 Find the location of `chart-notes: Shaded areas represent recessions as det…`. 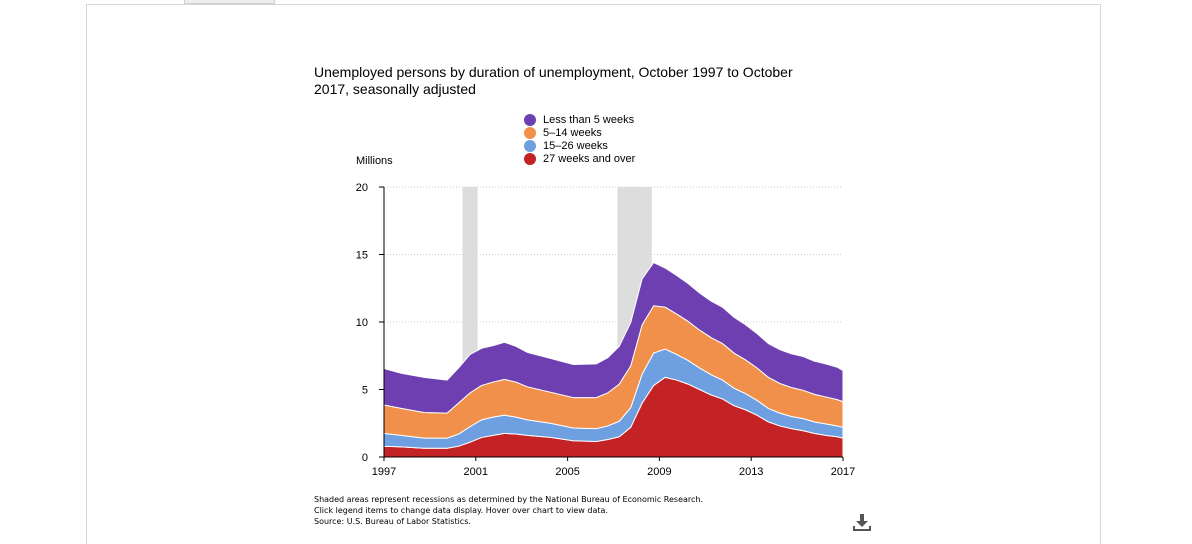

chart-notes: Shaded areas represent recessions as det… is located at coordinates (508, 510).